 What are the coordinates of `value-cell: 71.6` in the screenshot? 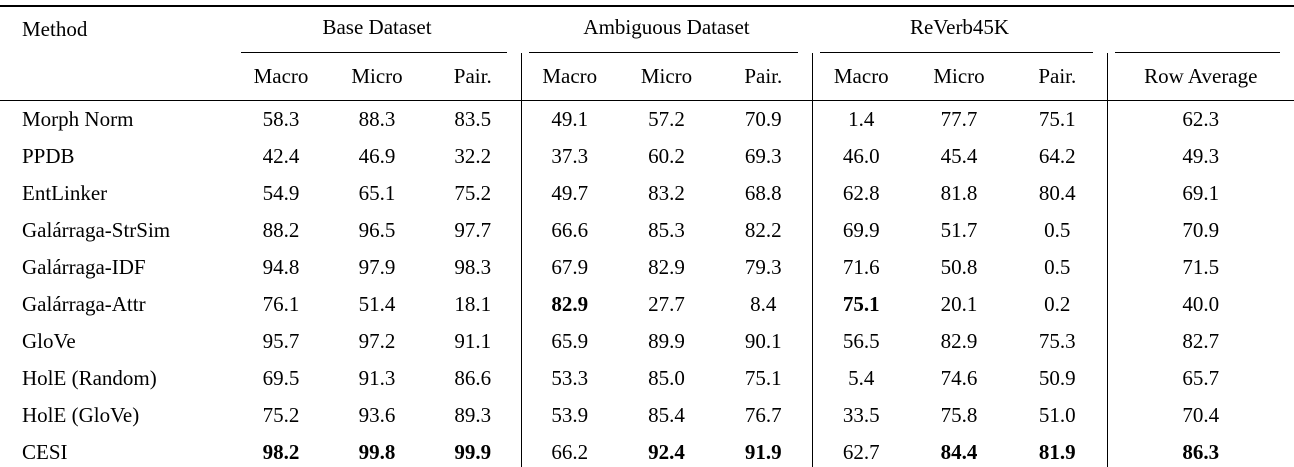 It's located at (861, 267).